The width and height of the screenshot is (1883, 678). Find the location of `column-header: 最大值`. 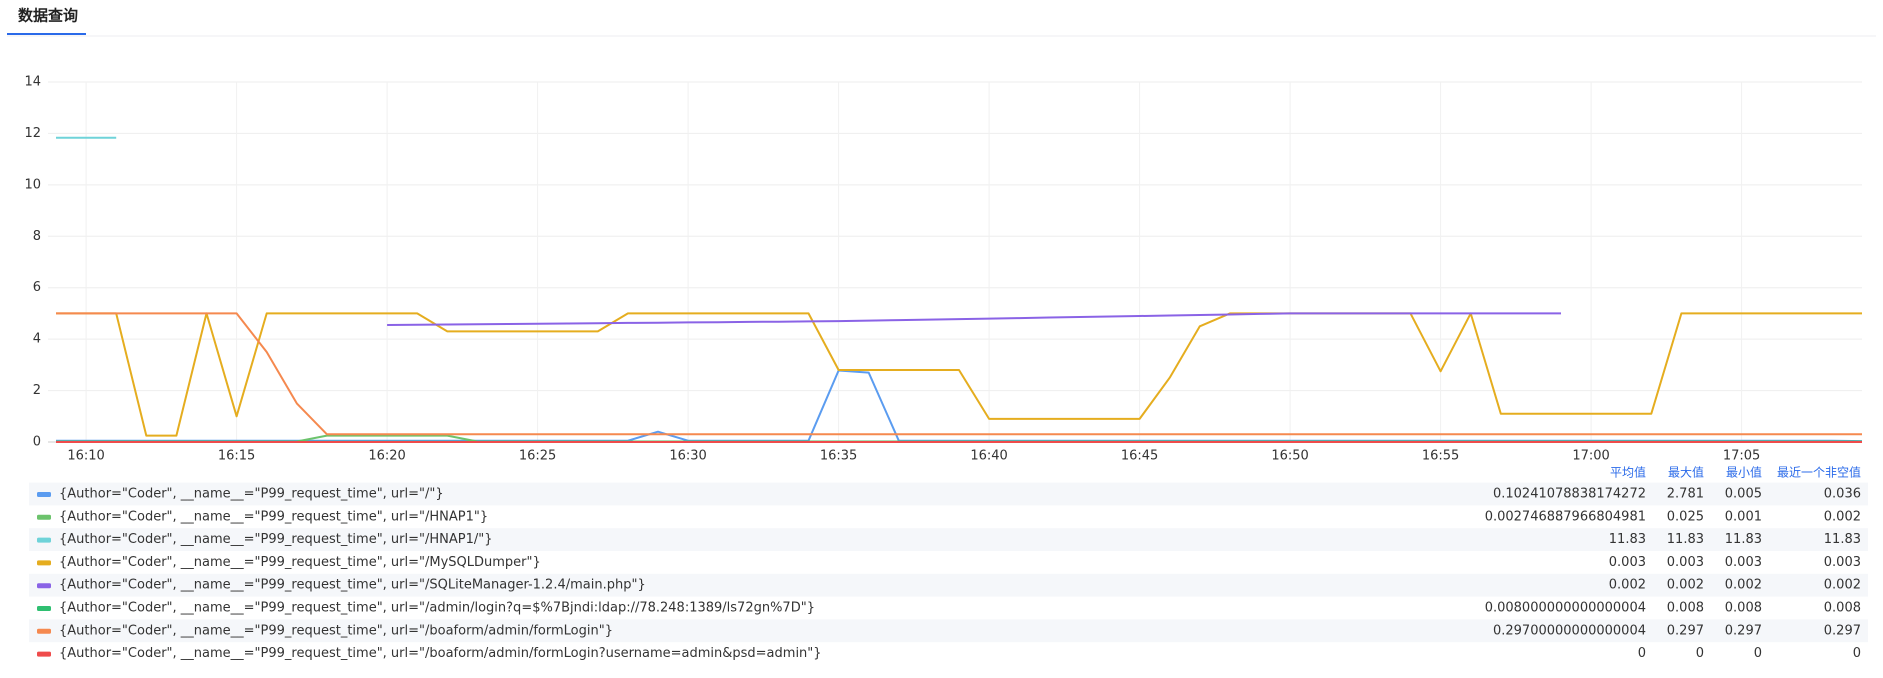

column-header: 最大值 is located at coordinates (1686, 472).